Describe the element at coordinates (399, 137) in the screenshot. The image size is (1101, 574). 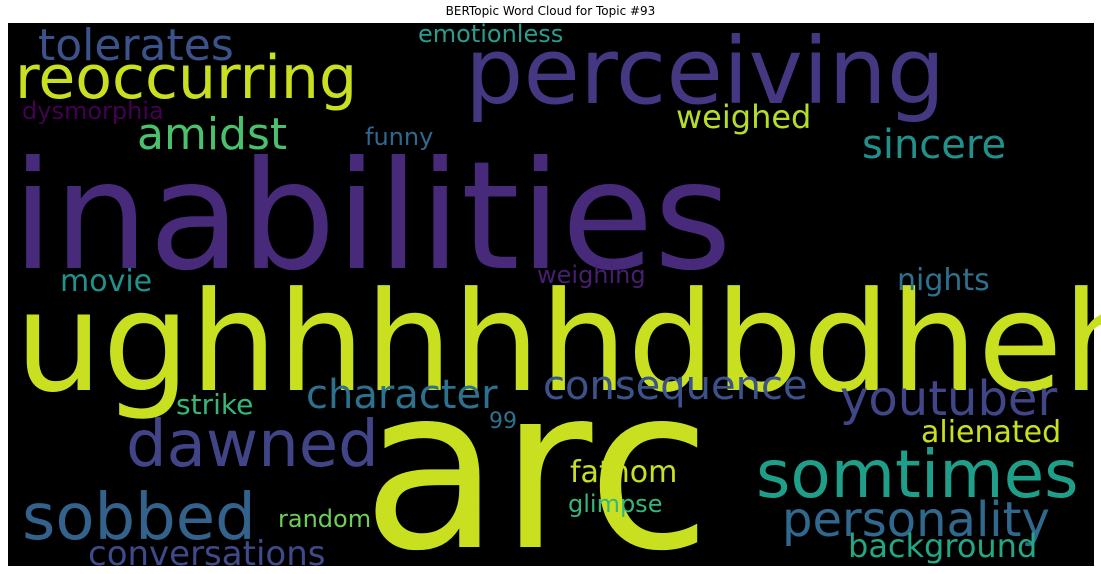
I see `word-funny: funny` at that location.